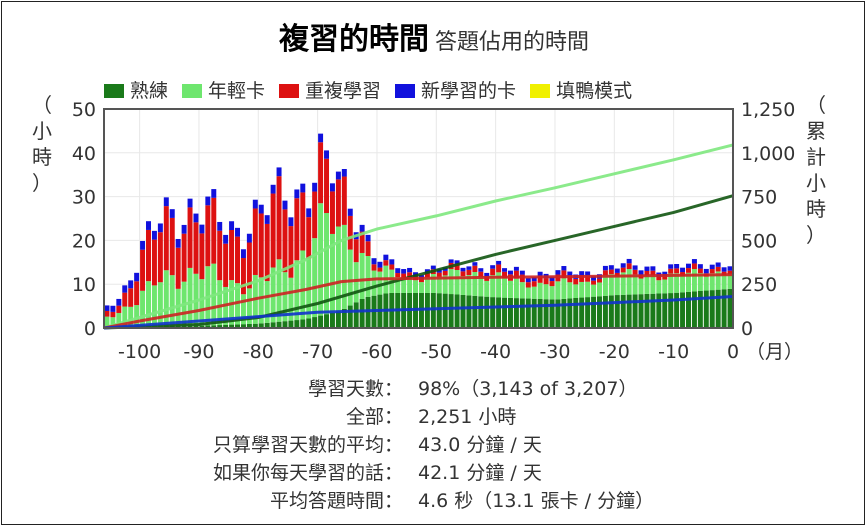  I want to click on x-tick-label: -90, so click(198, 352).